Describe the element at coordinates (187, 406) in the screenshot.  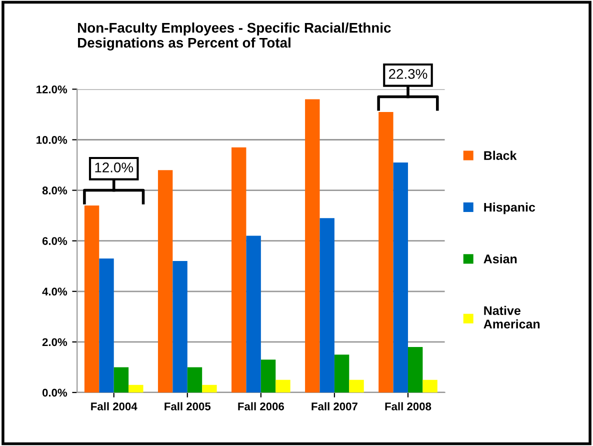
I see `x-tick-label: Fall 2005` at that location.